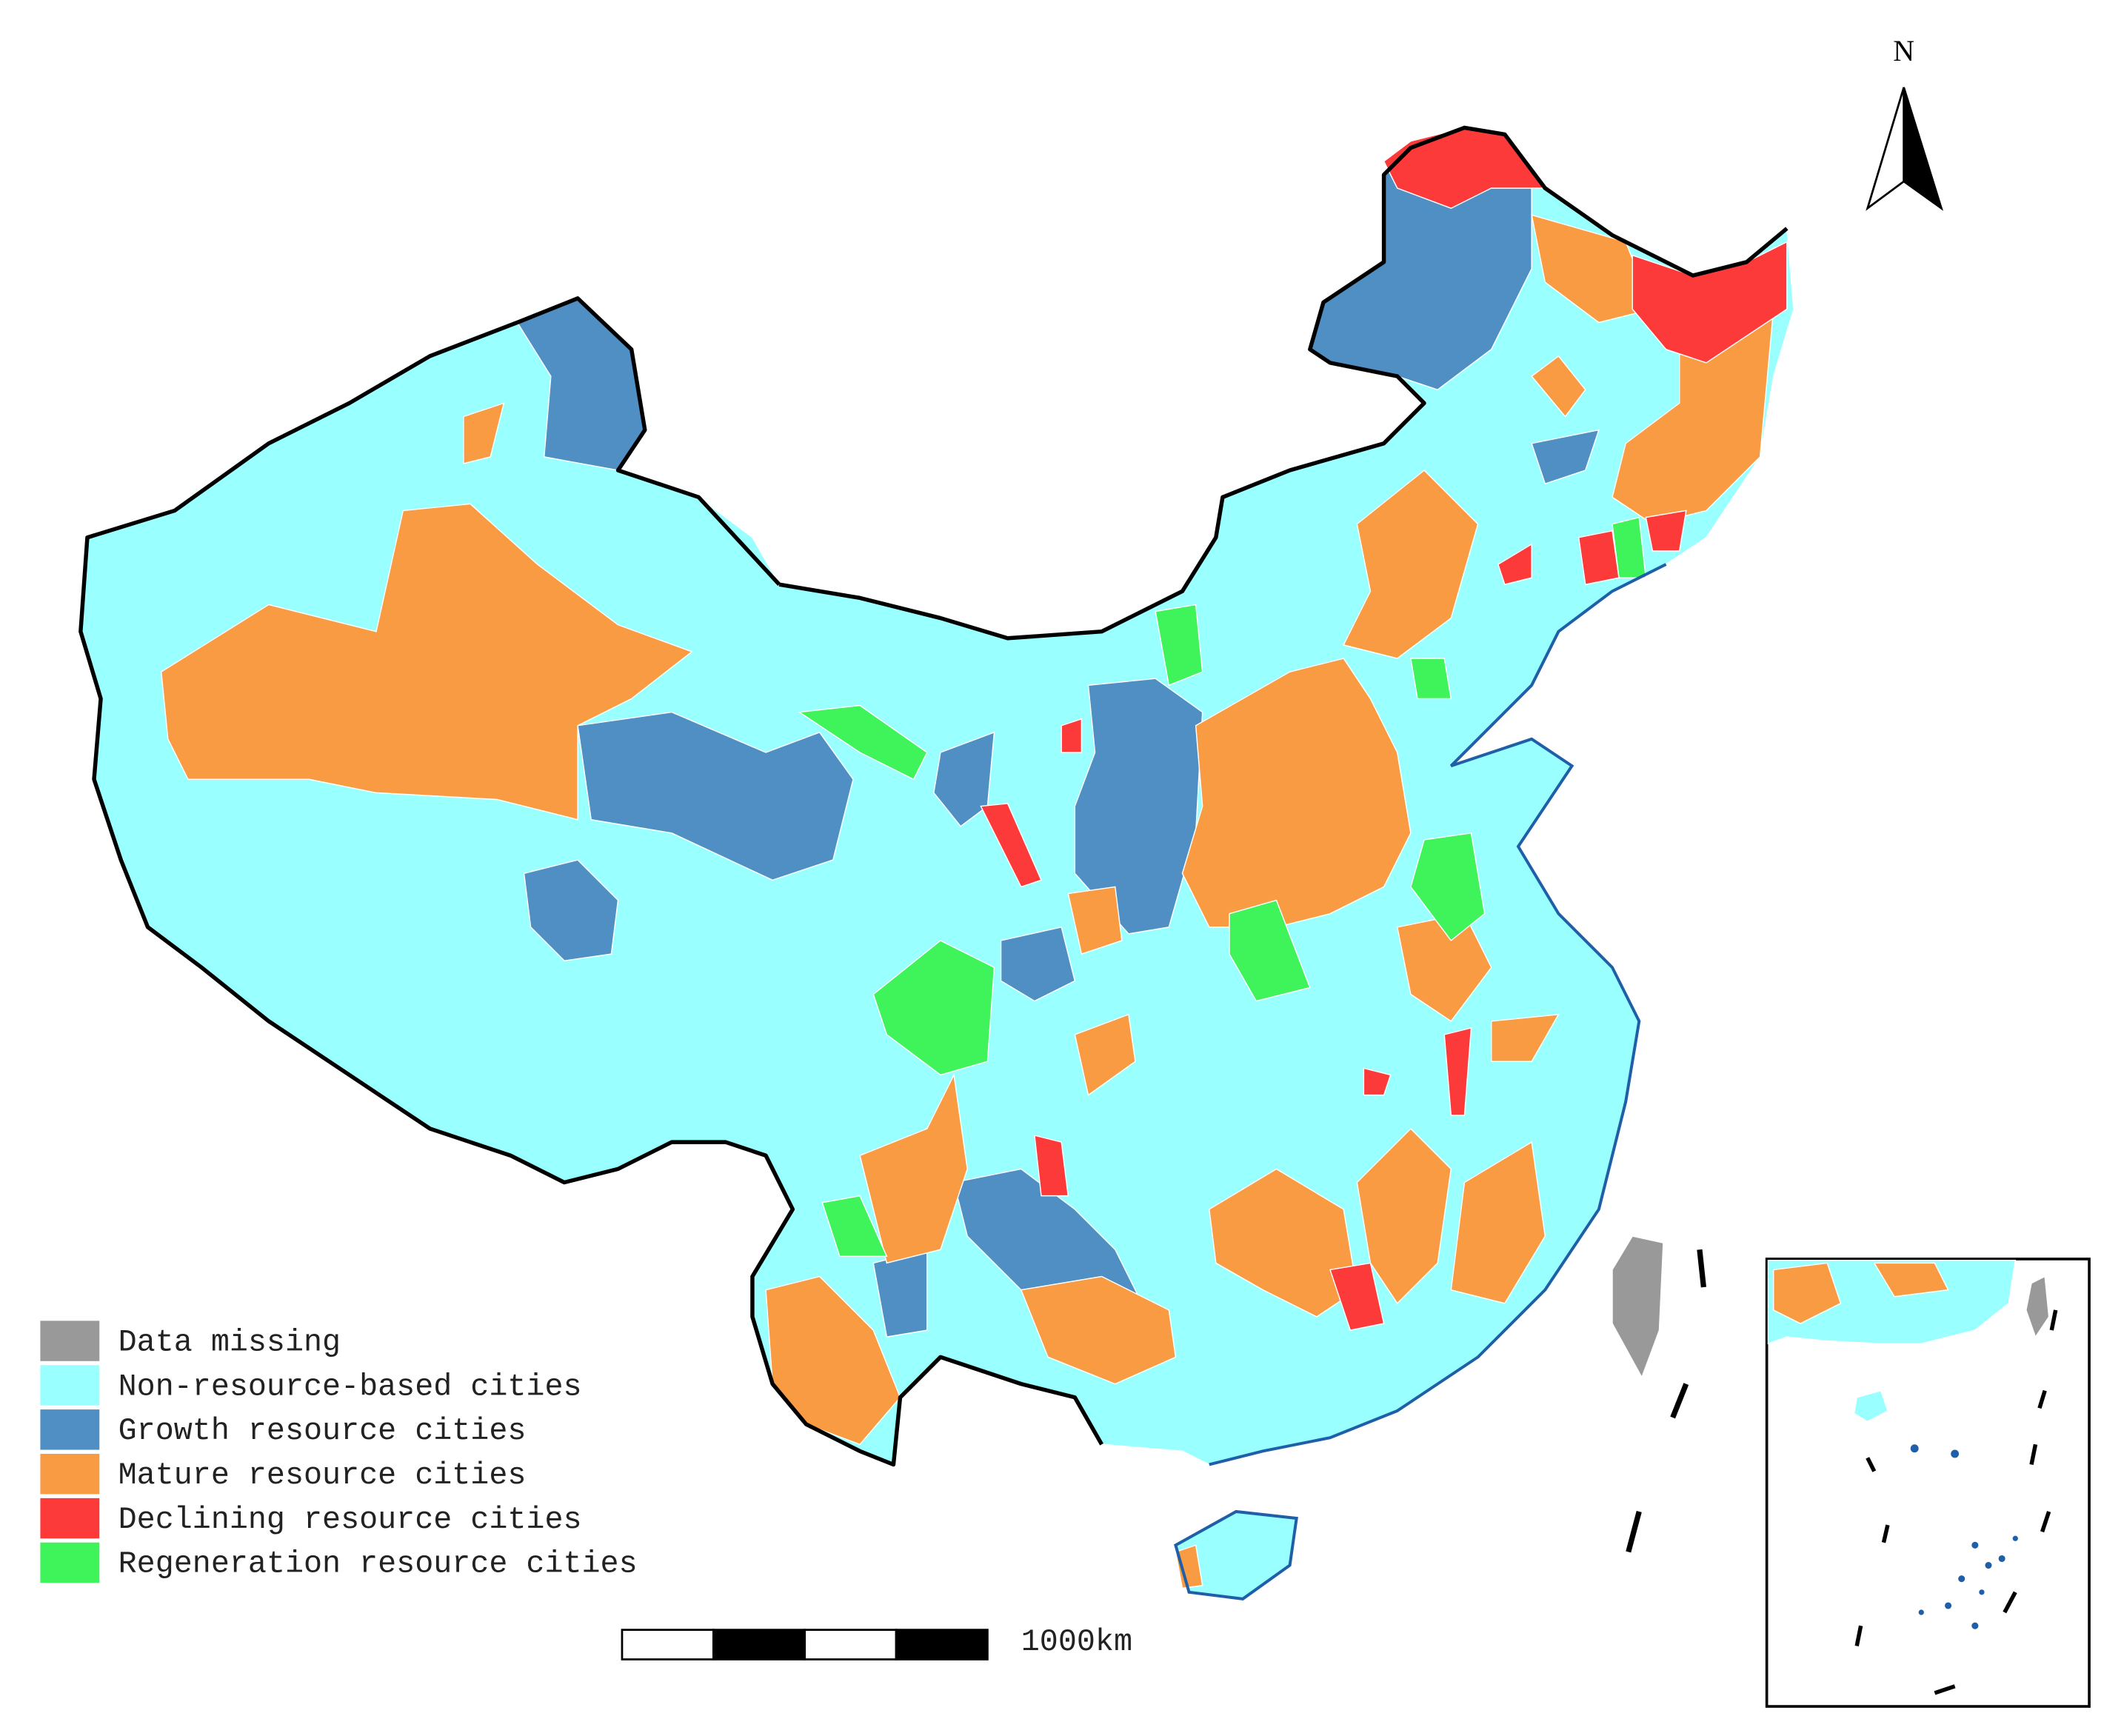 The width and height of the screenshot is (2104, 1736). Describe the element at coordinates (322, 1431) in the screenshot. I see `legend-label: Growth resource cities` at that location.